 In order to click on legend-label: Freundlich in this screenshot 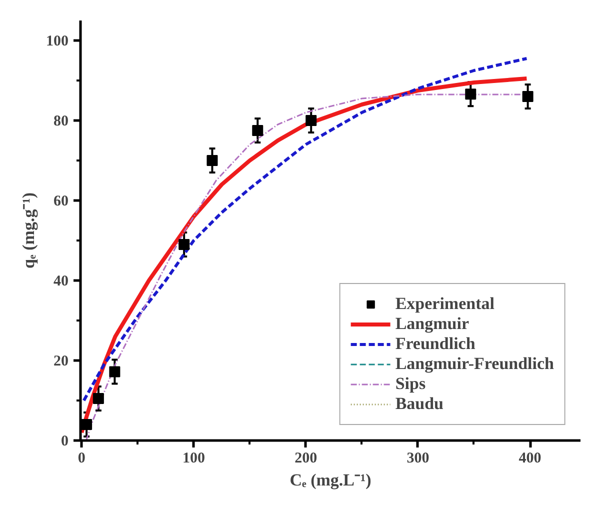, I will do `click(435, 344)`.